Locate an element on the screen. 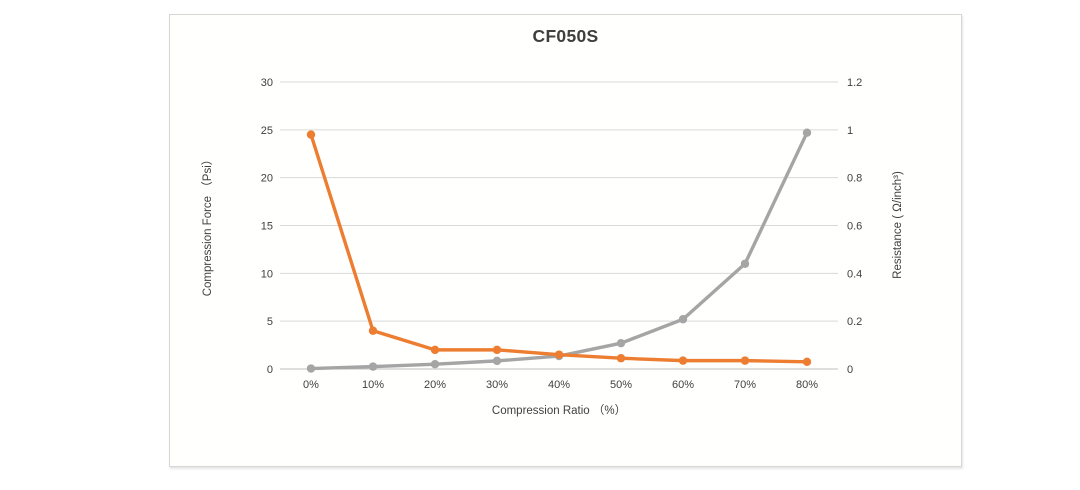 The height and width of the screenshot is (490, 1080). x-axis-tick-label: 40% is located at coordinates (559, 385).